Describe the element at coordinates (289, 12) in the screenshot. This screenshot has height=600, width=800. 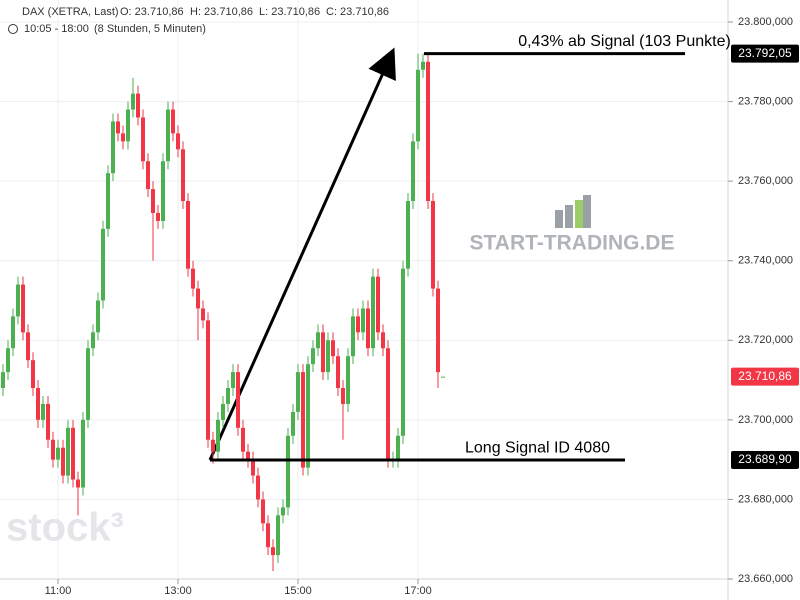
I see `ohlc: L: 23.710,86` at that location.